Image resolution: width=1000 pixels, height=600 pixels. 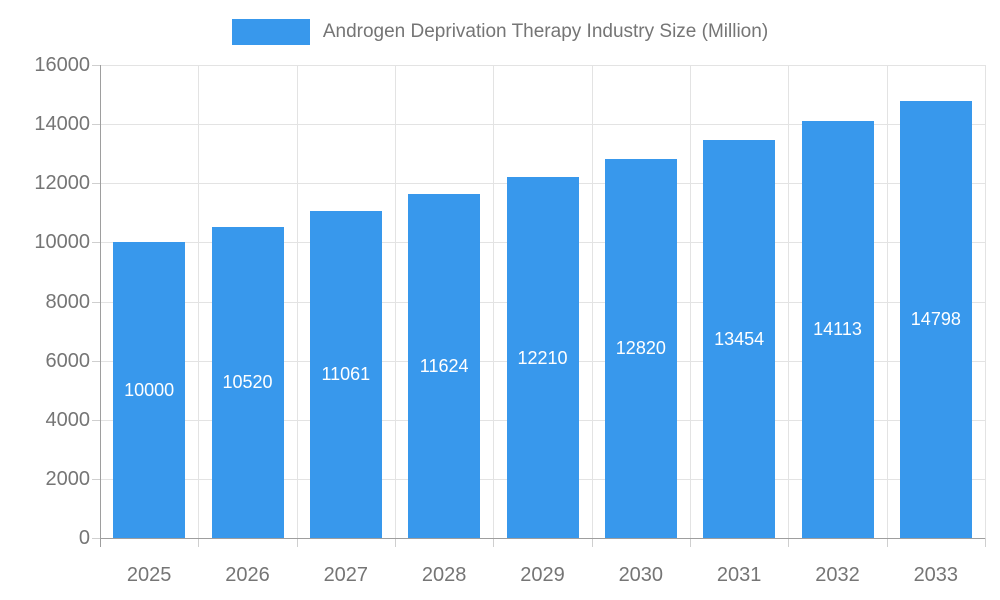 I want to click on bar-2026: 10520, so click(x=247, y=382).